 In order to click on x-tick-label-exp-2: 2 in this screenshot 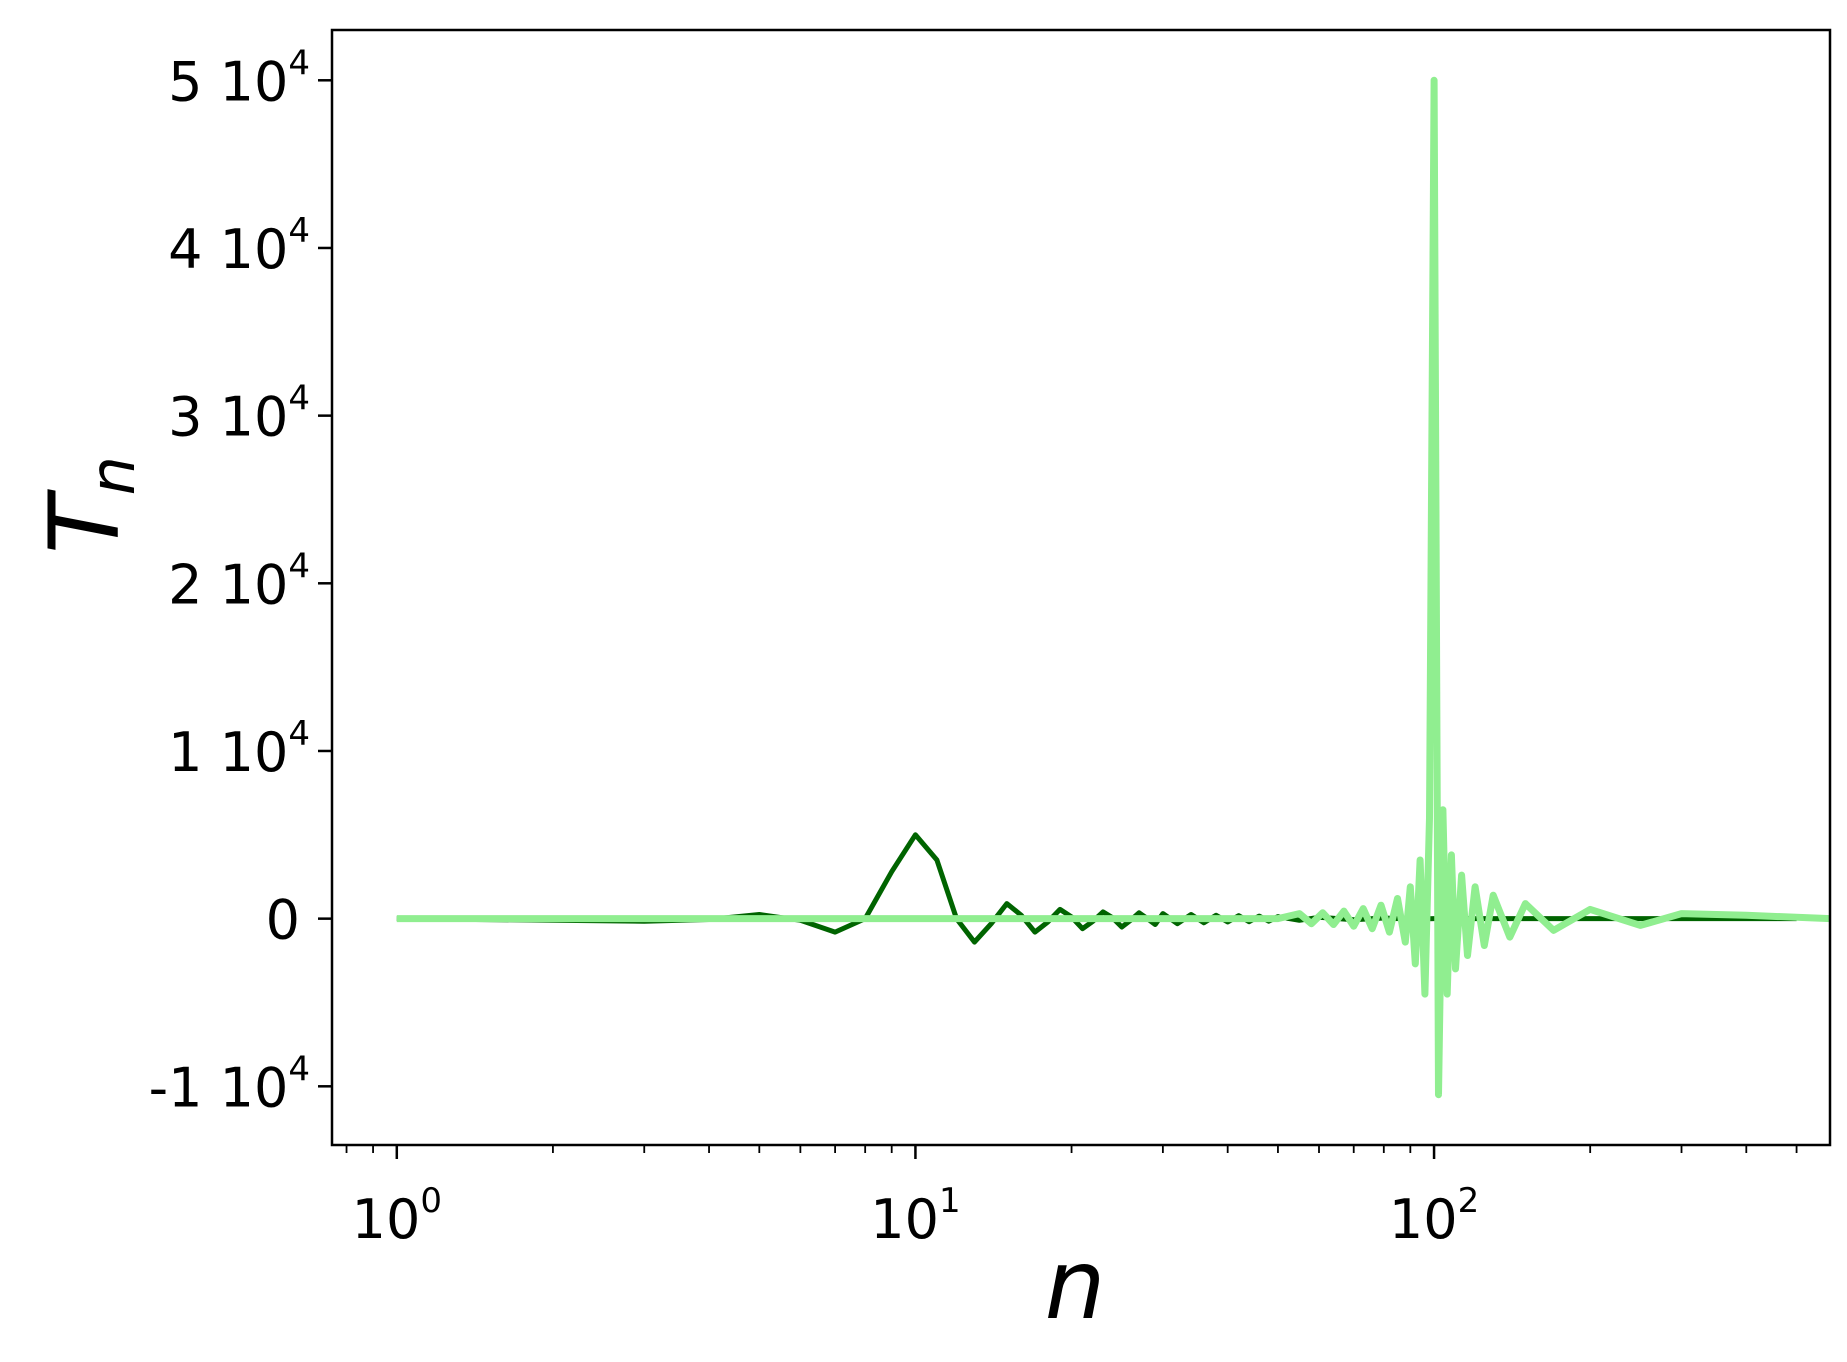, I will do `click(1469, 1201)`.